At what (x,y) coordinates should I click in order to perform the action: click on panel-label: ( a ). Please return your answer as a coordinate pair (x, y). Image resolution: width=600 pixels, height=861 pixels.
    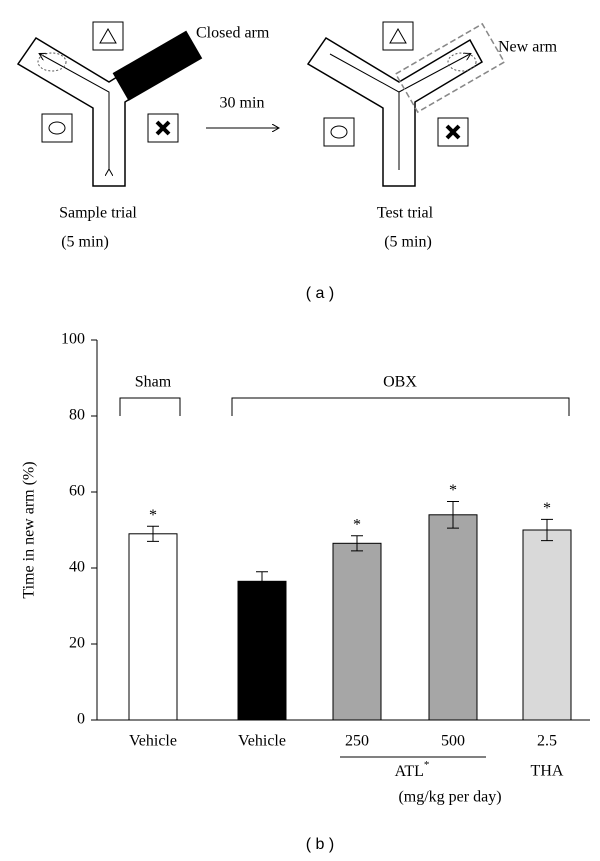
    Looking at the image, I should click on (320, 293).